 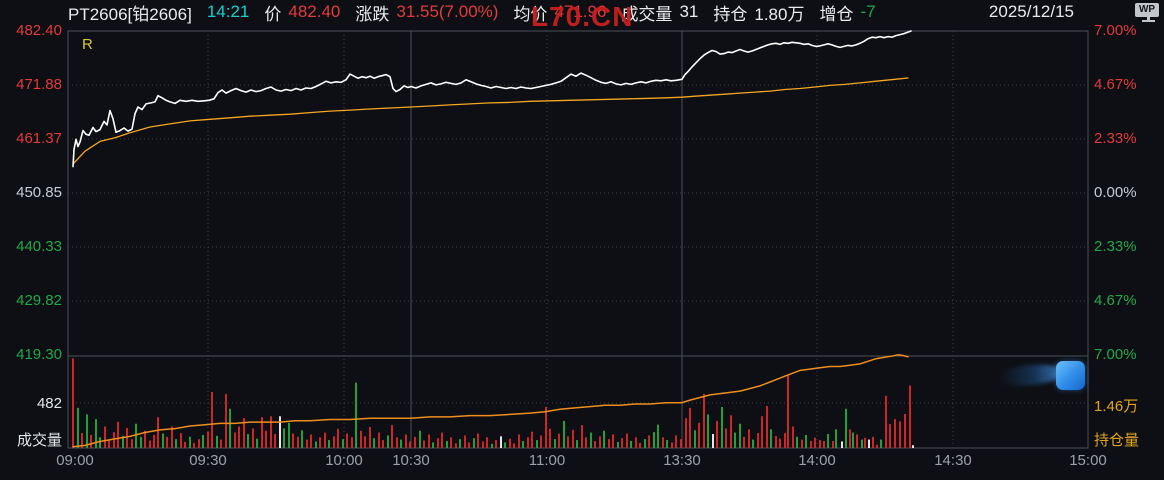 I want to click on blue-logo-cube, so click(x=1070, y=375).